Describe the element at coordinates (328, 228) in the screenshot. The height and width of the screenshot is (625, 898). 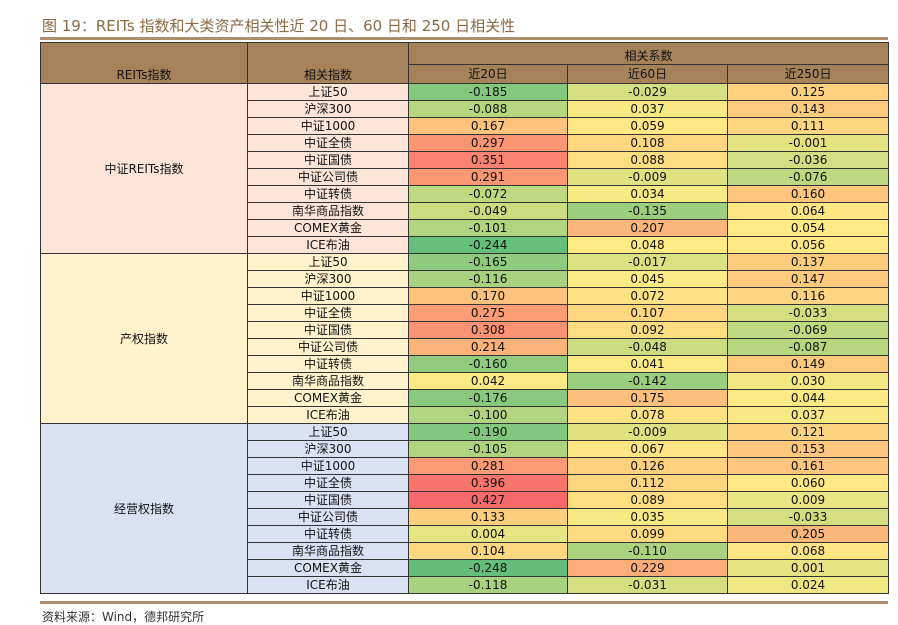
I see `related-index-name: COMEX黄金` at that location.